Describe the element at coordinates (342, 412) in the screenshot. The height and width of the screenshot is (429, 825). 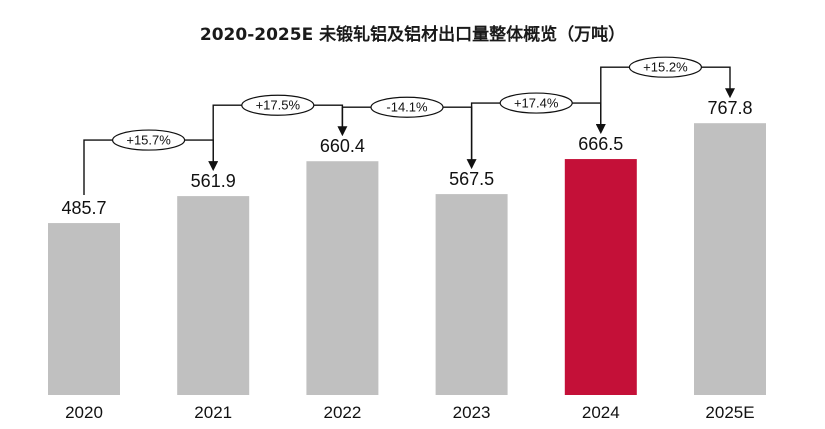
I see `tick-label-2022: 2022` at that location.